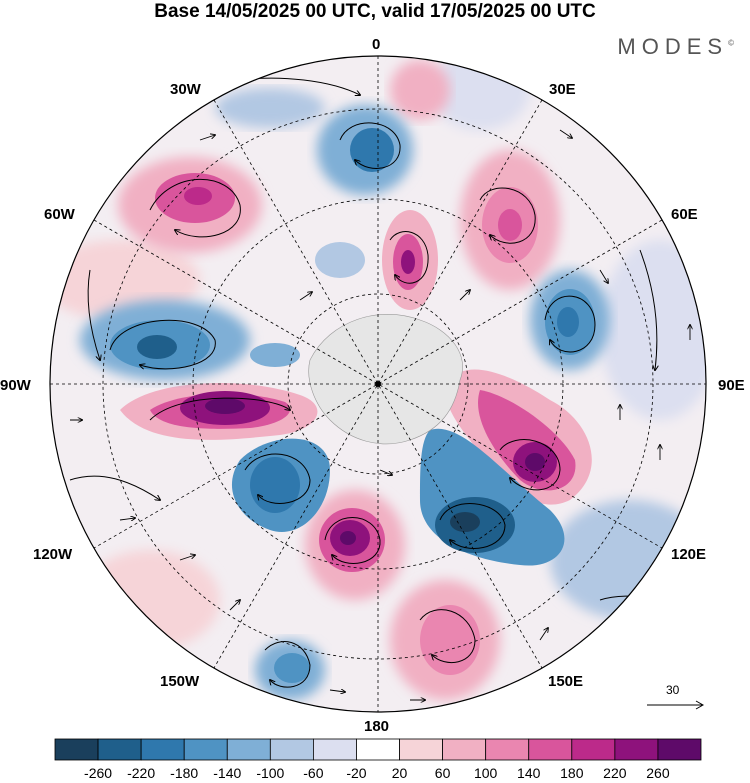 Image resolution: width=750 pixels, height=783 pixels. Describe the element at coordinates (313, 773) in the screenshot. I see `colorbar-tick-label: -60` at that location.